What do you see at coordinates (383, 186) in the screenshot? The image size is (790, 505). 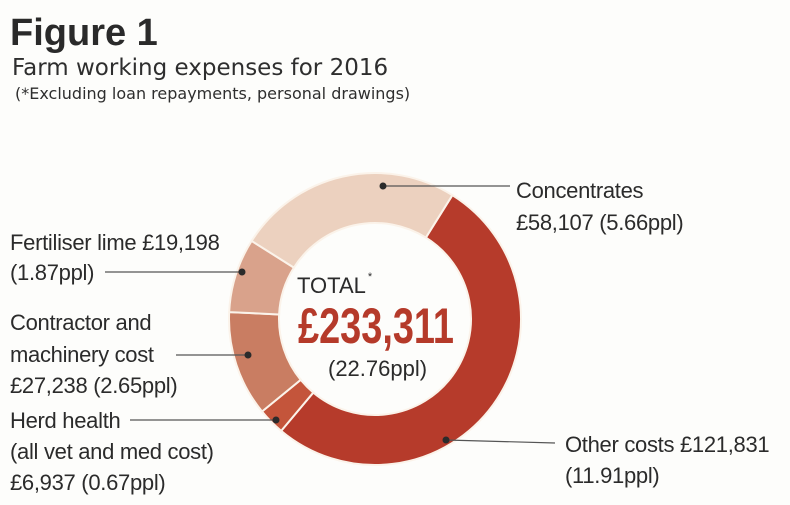 I see `leader-dot-concentrates` at bounding box center [383, 186].